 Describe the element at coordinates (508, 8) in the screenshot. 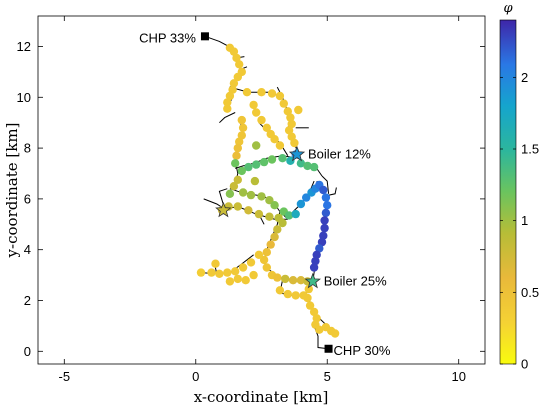

I see `colorbar-label: φ` at that location.